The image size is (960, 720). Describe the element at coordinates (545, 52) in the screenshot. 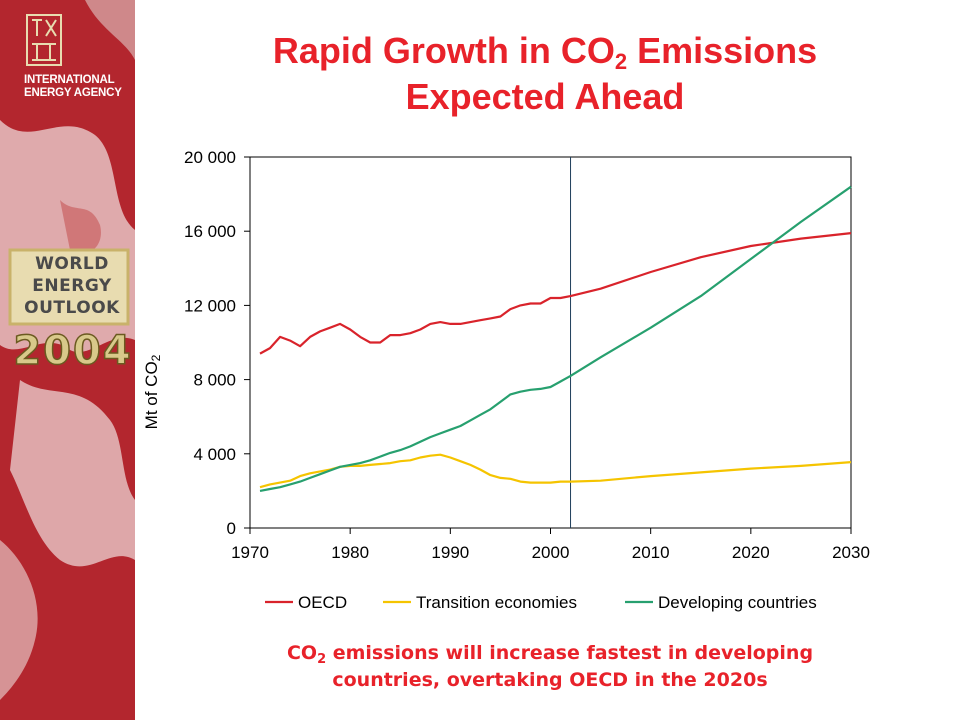

I see `slide-title-line1: Rapid Growth in CO2 Emissions` at that location.